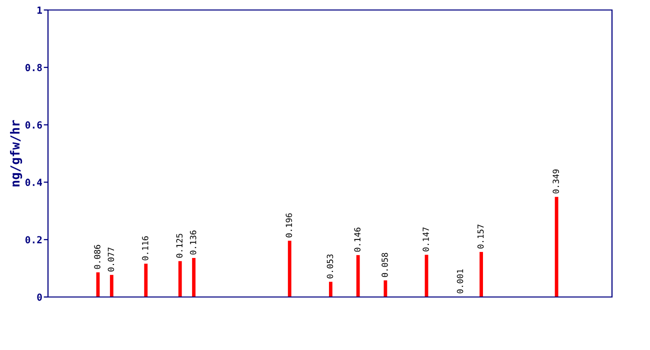  I want to click on data-label: 0.147, so click(425, 239).